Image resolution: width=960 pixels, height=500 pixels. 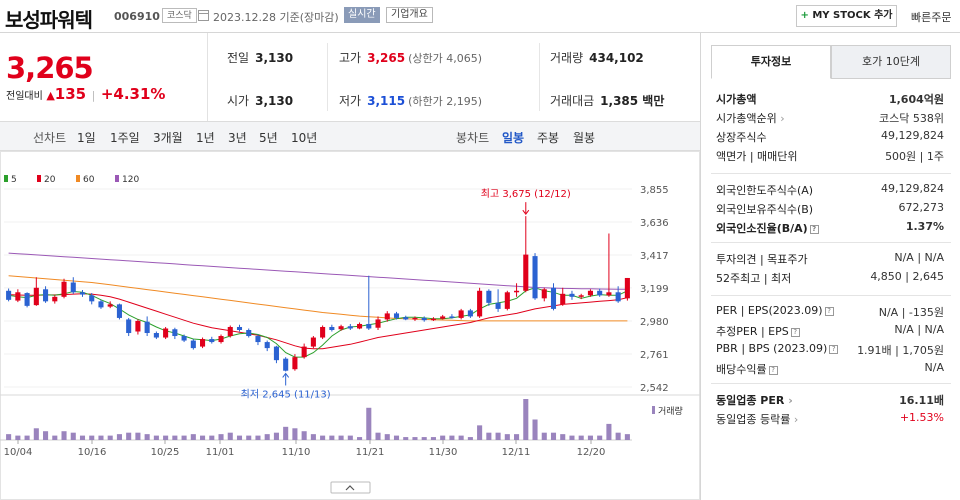 What do you see at coordinates (125, 138) in the screenshot?
I see `period-1w: 1주일` at bounding box center [125, 138].